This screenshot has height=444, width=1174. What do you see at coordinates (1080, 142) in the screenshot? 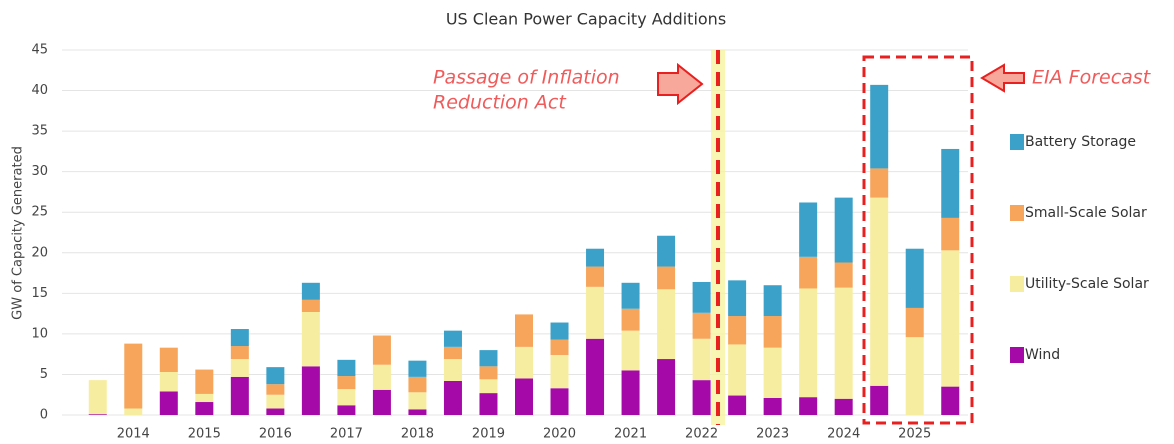
I see `legend-label: Battery Storage` at bounding box center [1080, 142].